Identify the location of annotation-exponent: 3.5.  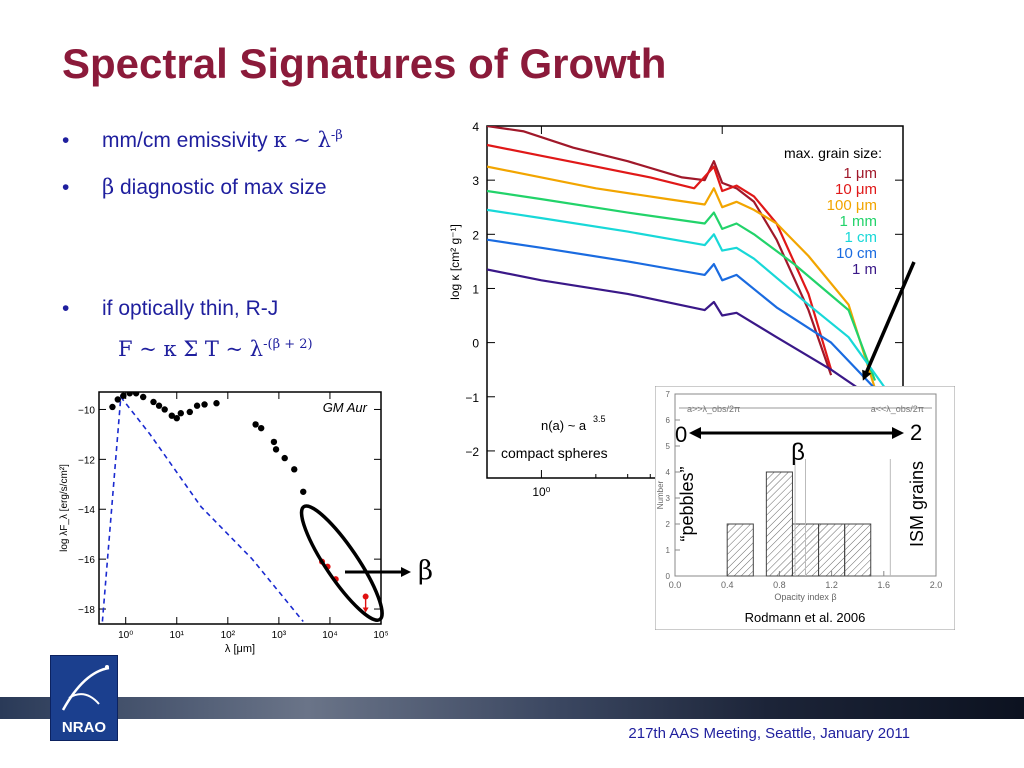
(599, 419).